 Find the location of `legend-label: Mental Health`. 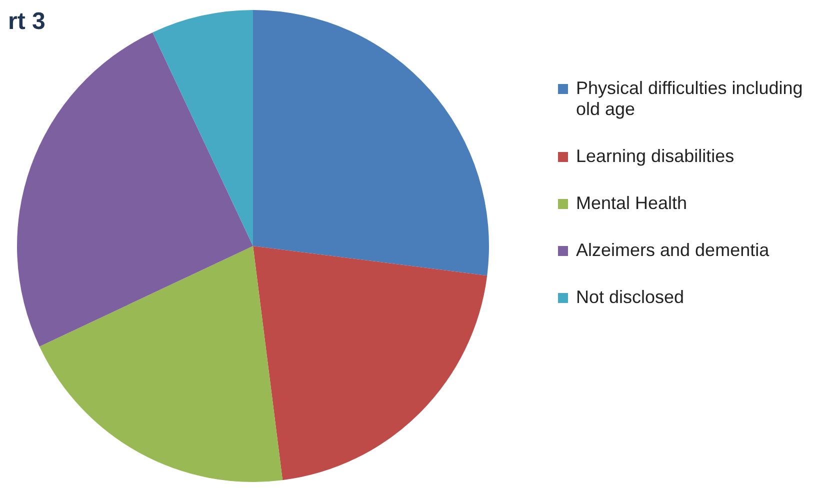

legend-label: Mental Health is located at coordinates (632, 203).